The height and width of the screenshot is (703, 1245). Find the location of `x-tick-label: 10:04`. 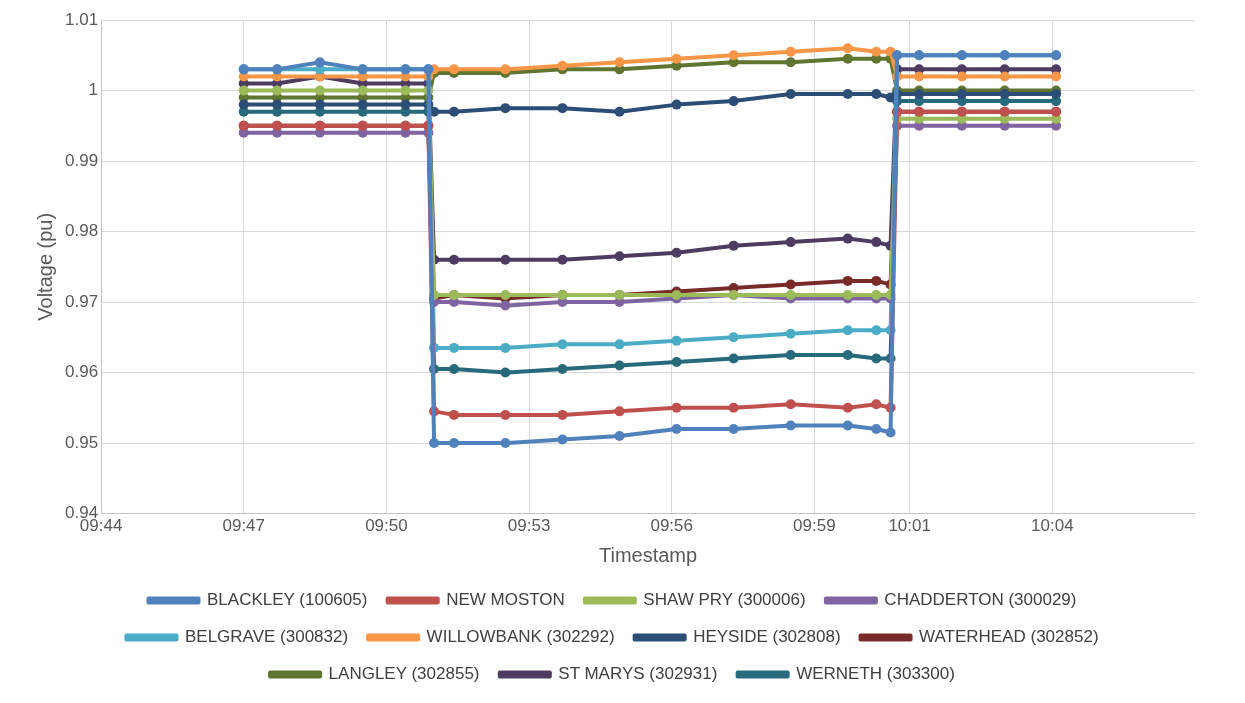

x-tick-label: 10:04 is located at coordinates (1052, 526).